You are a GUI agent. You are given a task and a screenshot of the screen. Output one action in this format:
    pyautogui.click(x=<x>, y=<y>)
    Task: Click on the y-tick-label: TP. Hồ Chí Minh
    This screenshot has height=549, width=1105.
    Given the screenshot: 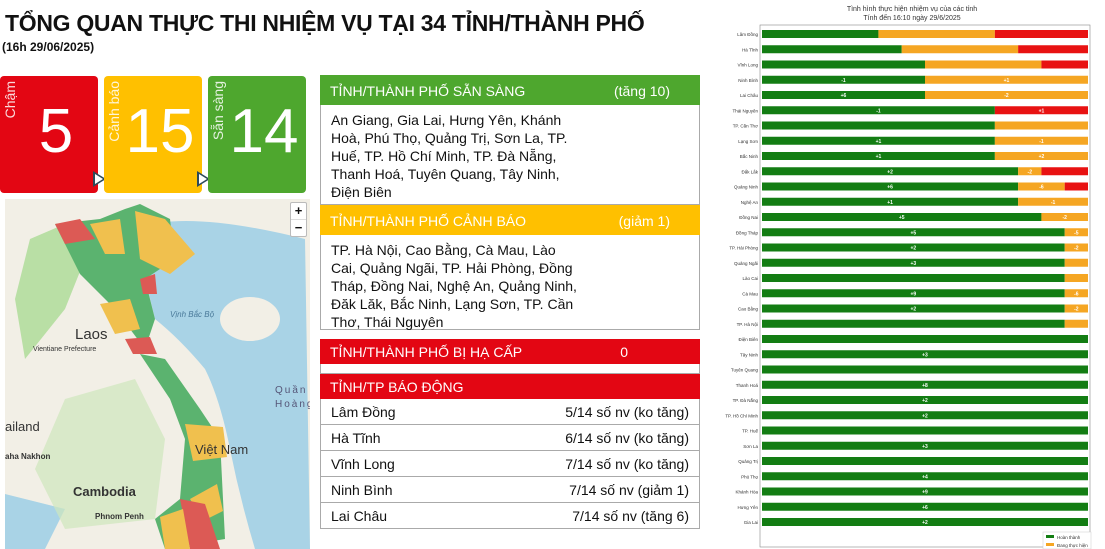 What is the action you would take?
    pyautogui.click(x=741, y=415)
    